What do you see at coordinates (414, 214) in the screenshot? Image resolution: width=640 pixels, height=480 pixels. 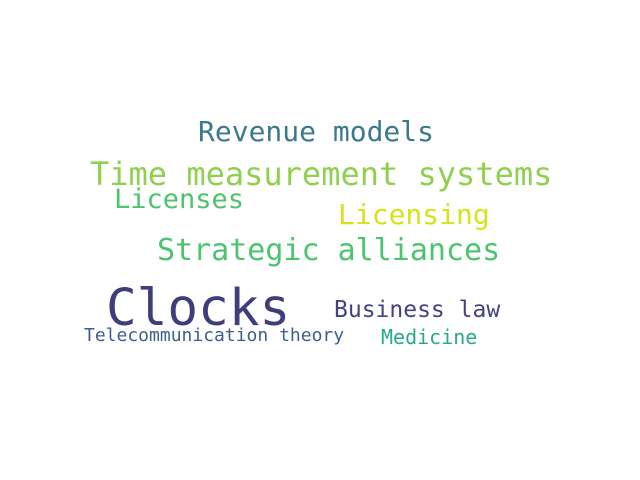 I see `word-licensing: Licensing` at bounding box center [414, 214].